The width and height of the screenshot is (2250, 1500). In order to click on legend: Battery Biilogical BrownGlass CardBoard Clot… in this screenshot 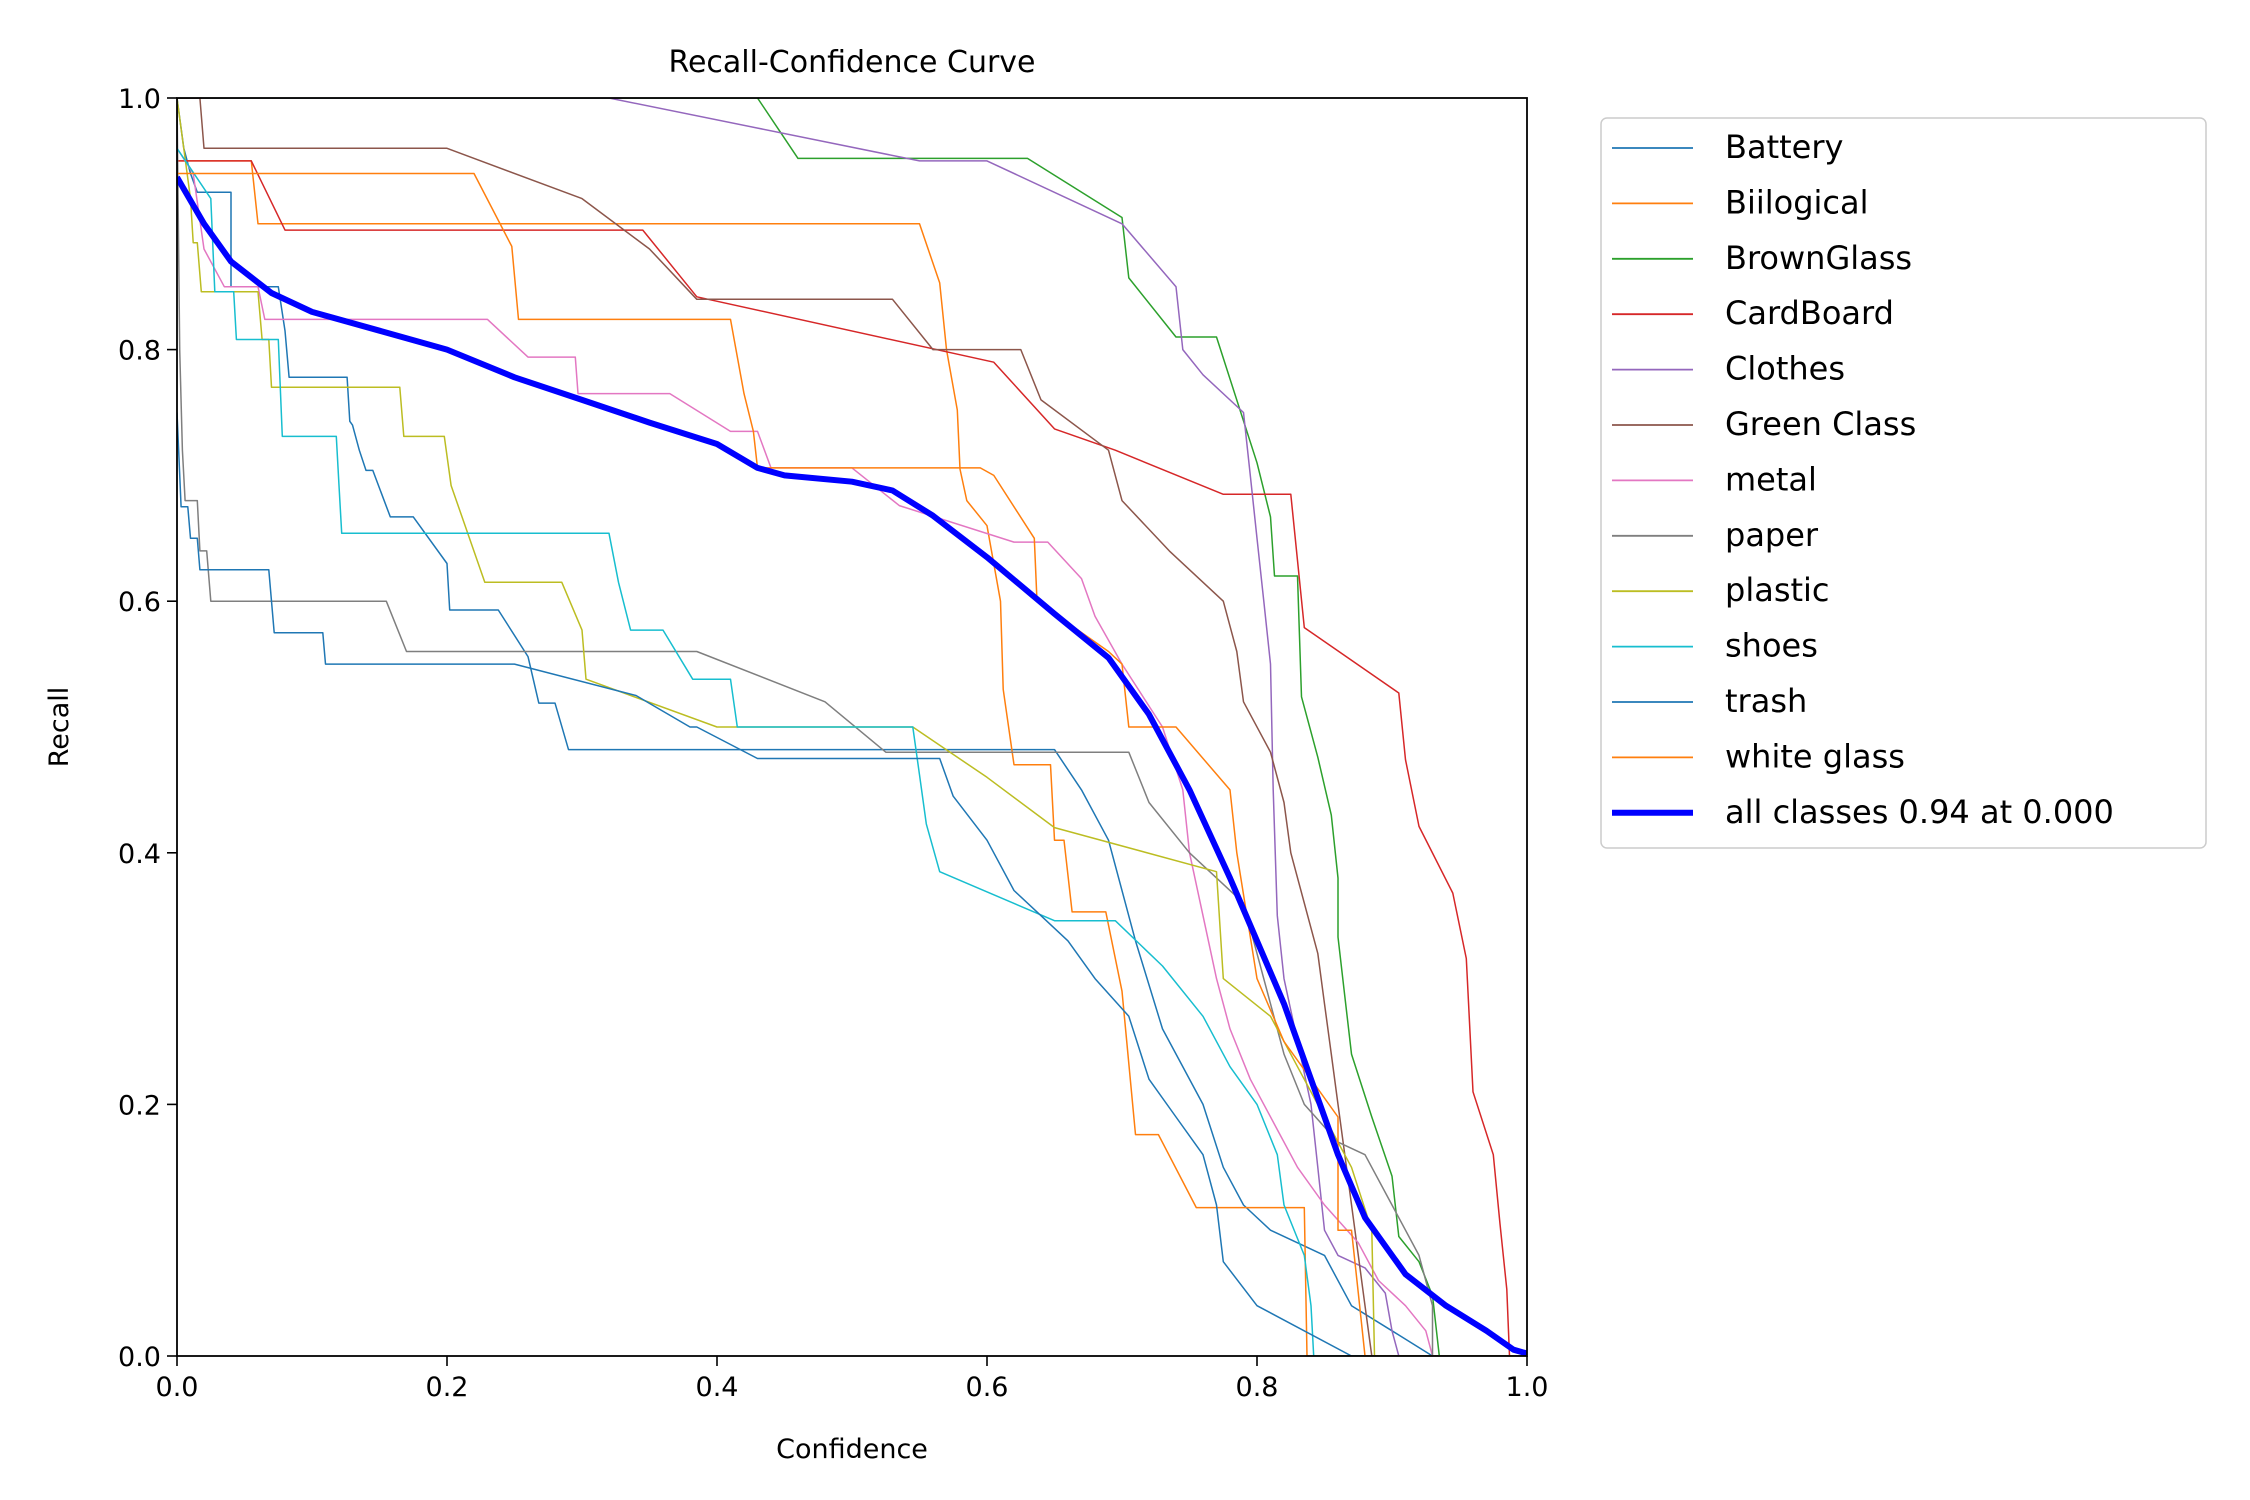, I will do `click(1903, 483)`.